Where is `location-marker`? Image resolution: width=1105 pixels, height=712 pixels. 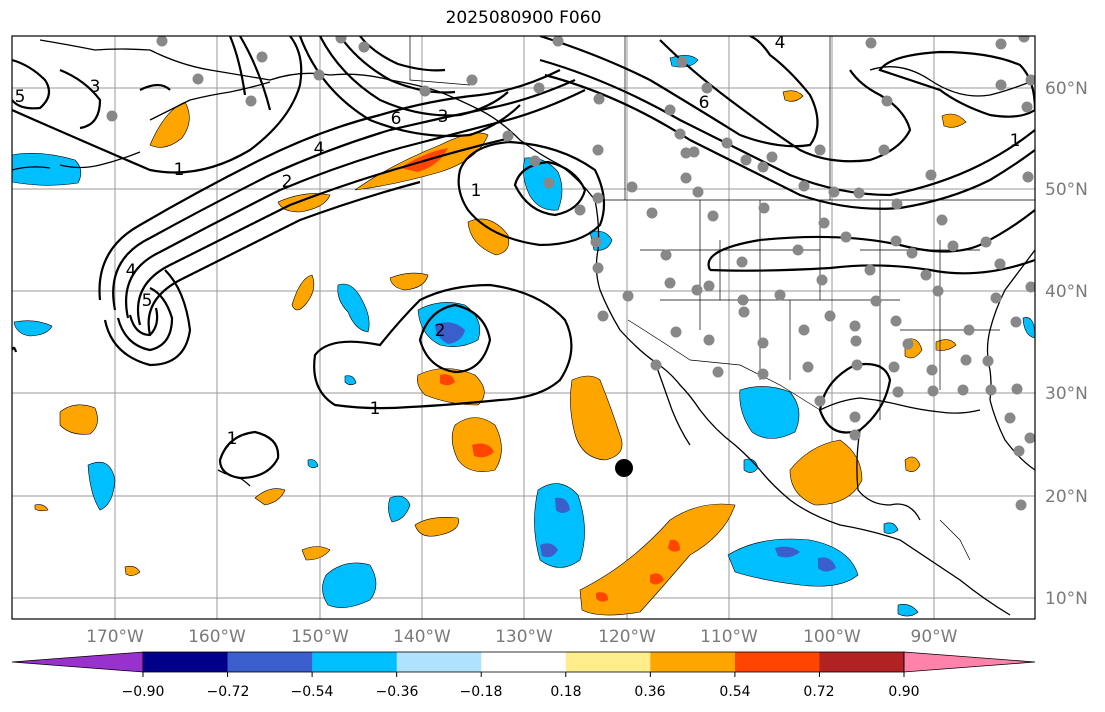
location-marker is located at coordinates (624, 468).